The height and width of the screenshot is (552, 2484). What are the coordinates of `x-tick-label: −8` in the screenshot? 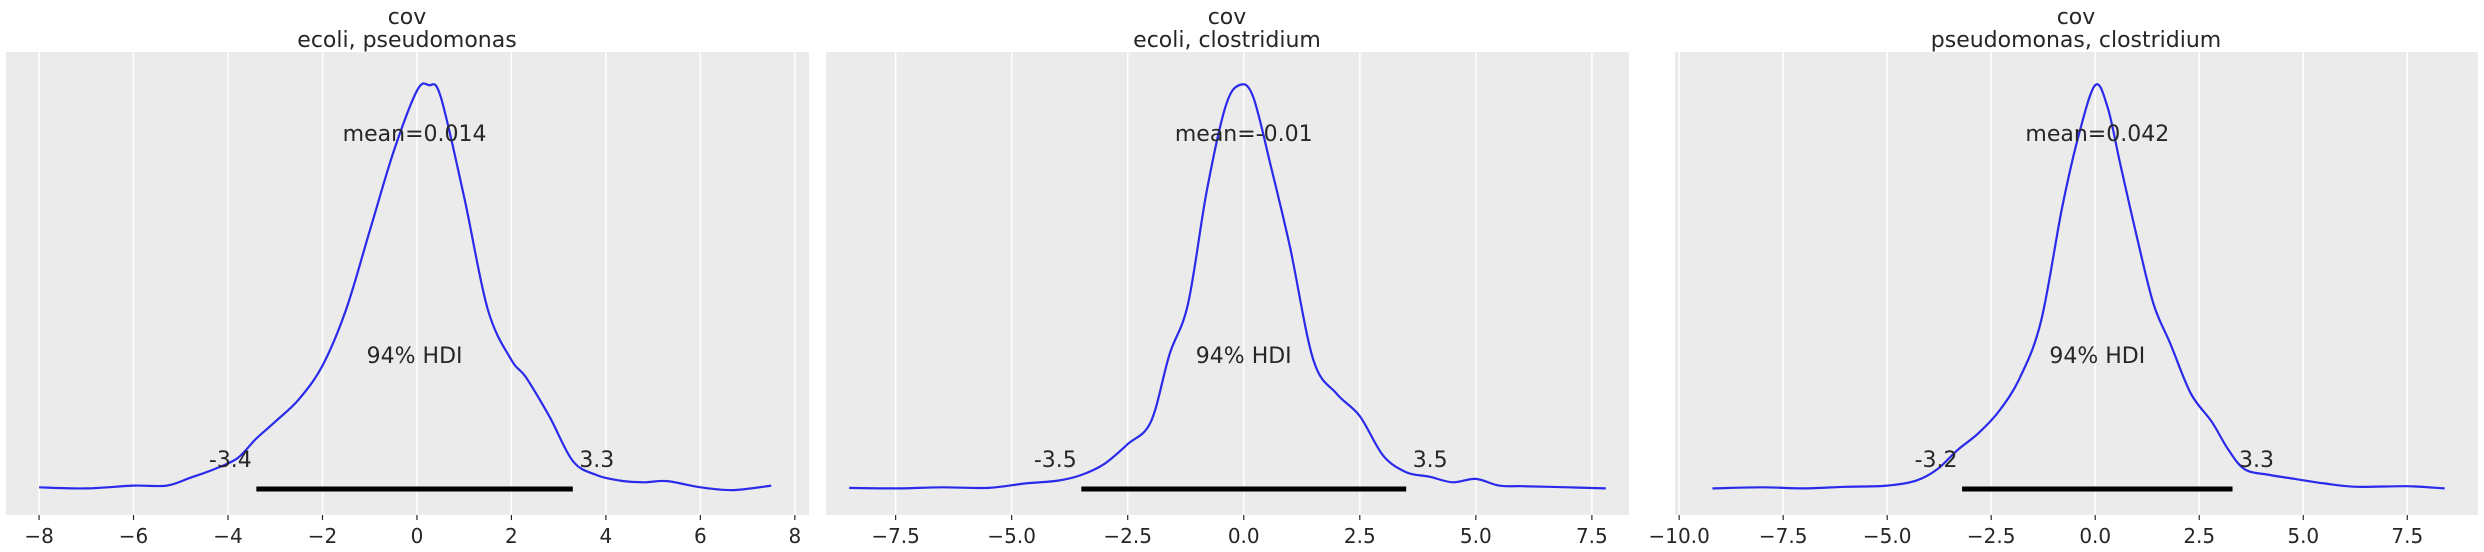 It's located at (38, 536).